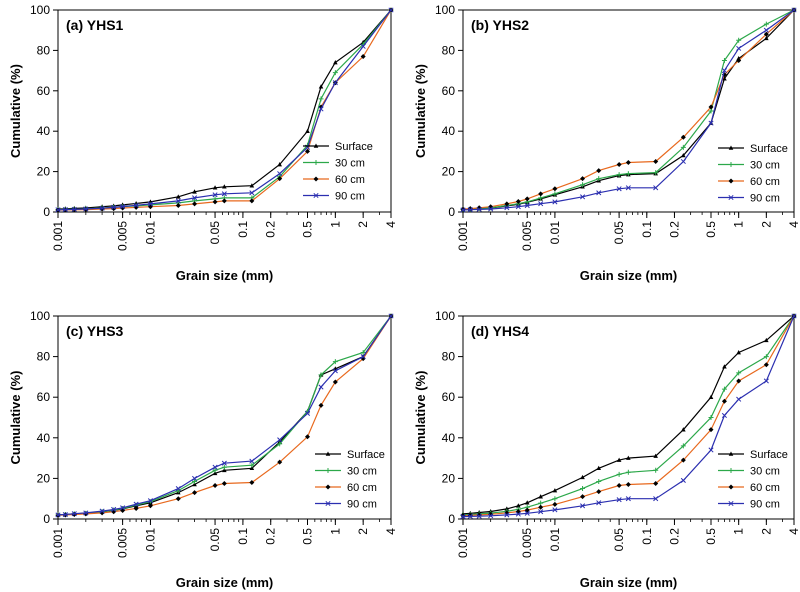 The width and height of the screenshot is (800, 592). What do you see at coordinates (555, 233) in the screenshot?
I see `chart2-x-tick-label: 0.01` at bounding box center [555, 233].